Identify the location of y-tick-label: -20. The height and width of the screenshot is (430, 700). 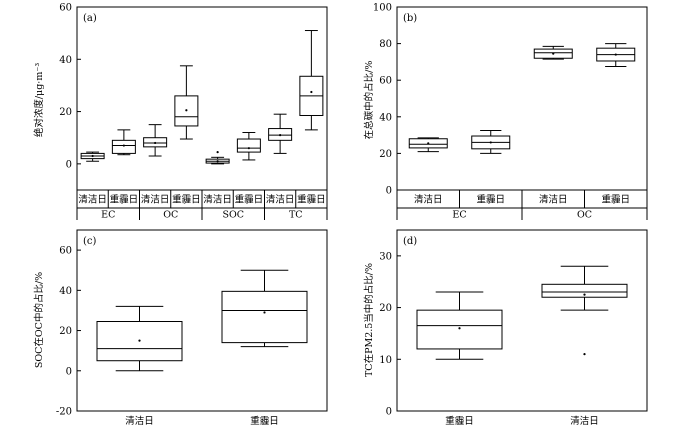
(64, 412).